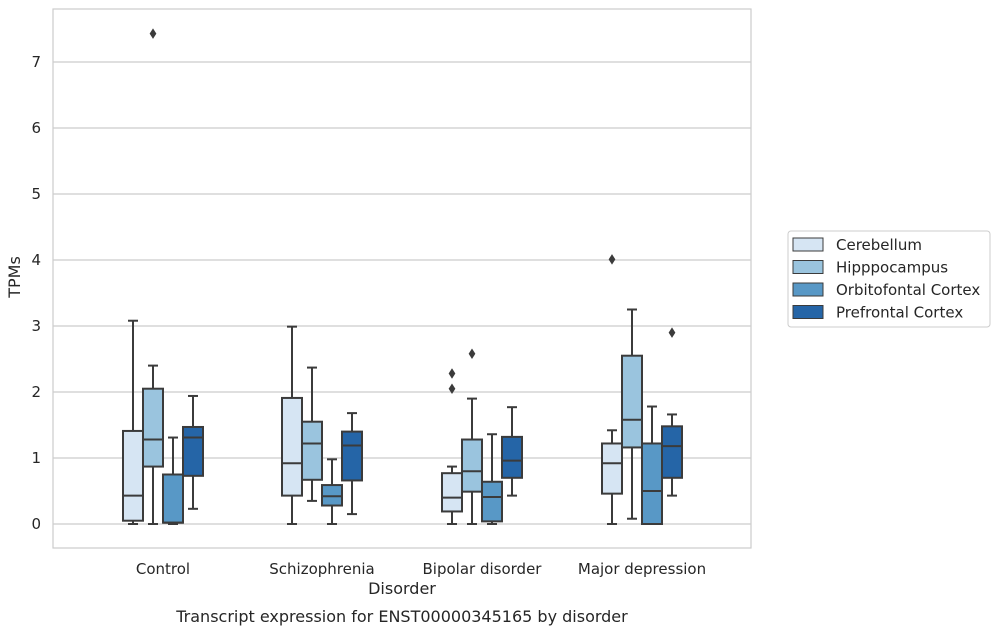  What do you see at coordinates (36, 326) in the screenshot?
I see `y-tick-label: 3` at bounding box center [36, 326].